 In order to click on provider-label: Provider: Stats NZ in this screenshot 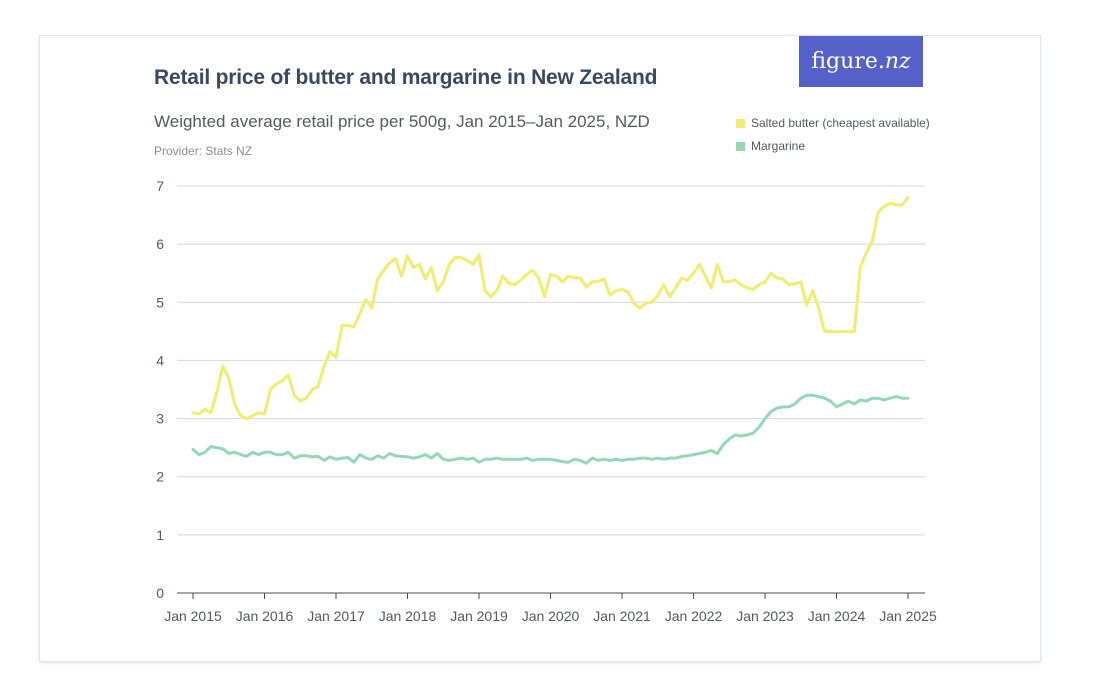, I will do `click(203, 151)`.